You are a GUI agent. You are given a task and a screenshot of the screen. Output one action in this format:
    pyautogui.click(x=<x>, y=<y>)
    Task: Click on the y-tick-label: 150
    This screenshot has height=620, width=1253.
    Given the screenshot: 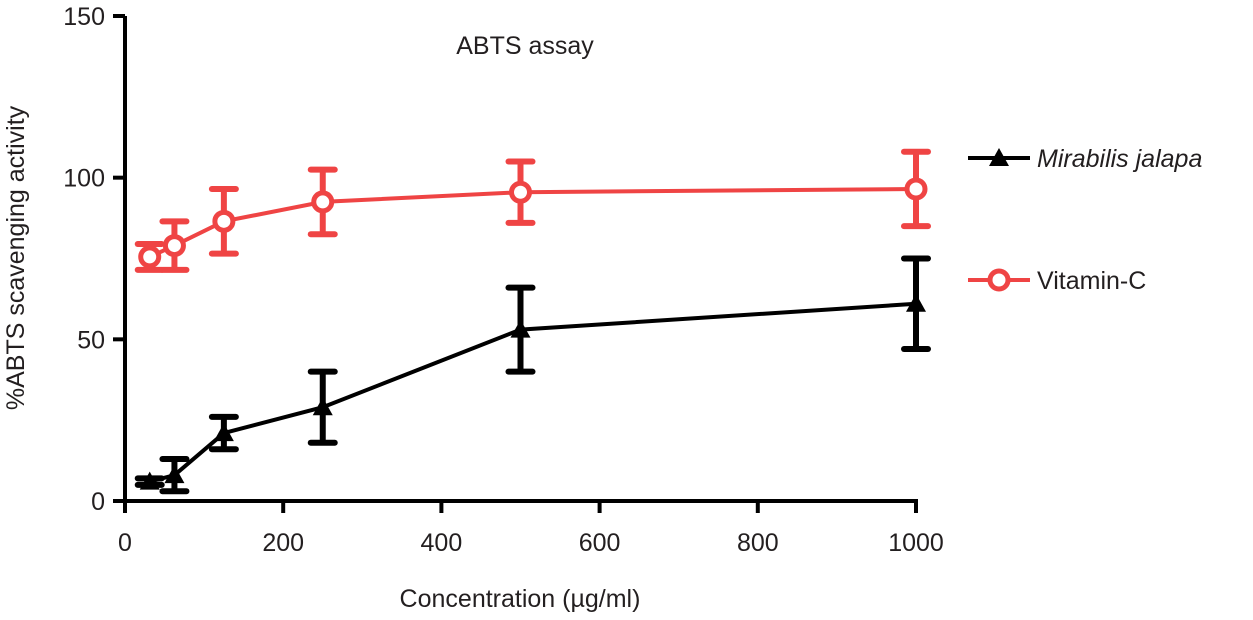 What is the action you would take?
    pyautogui.click(x=84, y=17)
    